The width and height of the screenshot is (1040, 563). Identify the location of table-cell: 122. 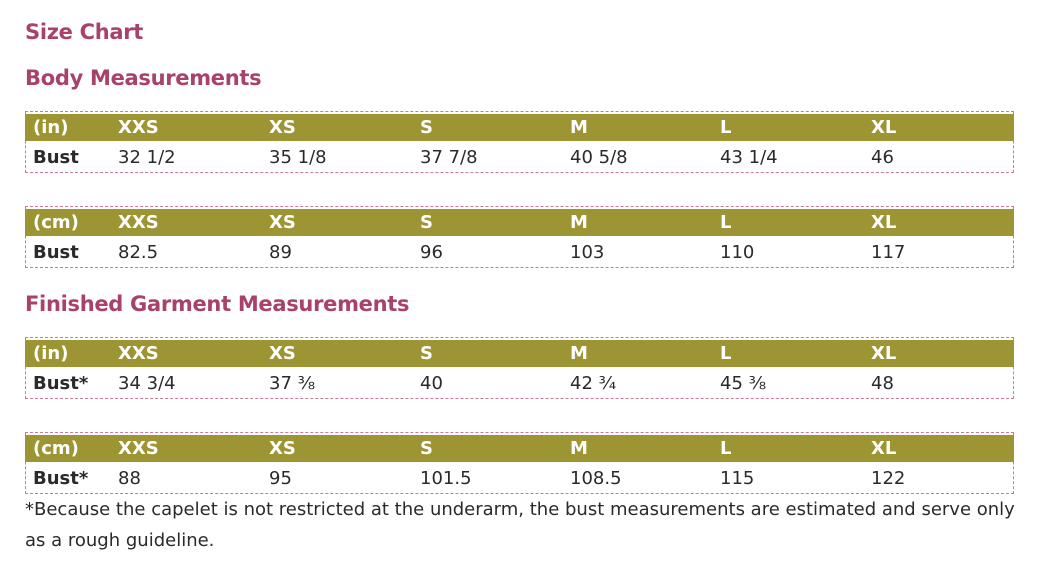
(888, 478).